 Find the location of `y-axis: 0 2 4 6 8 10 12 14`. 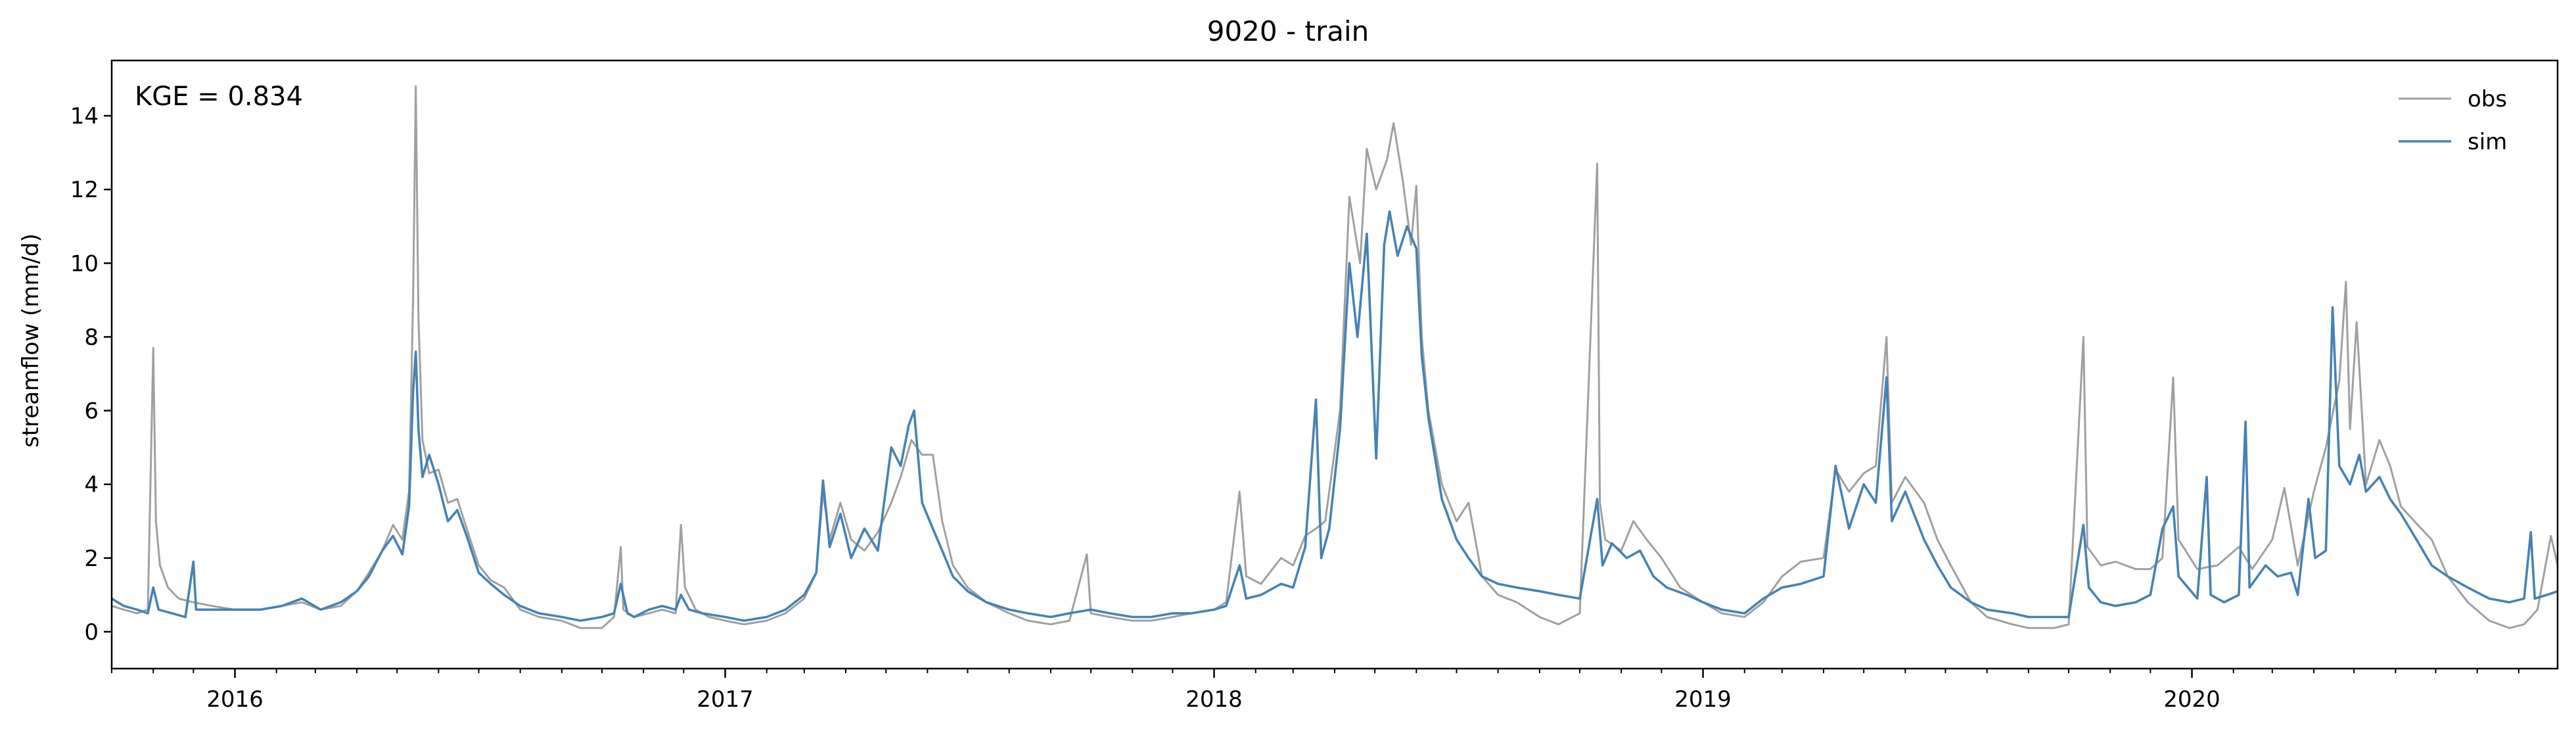

y-axis: 0 2 4 6 8 10 12 14 is located at coordinates (91, 374).